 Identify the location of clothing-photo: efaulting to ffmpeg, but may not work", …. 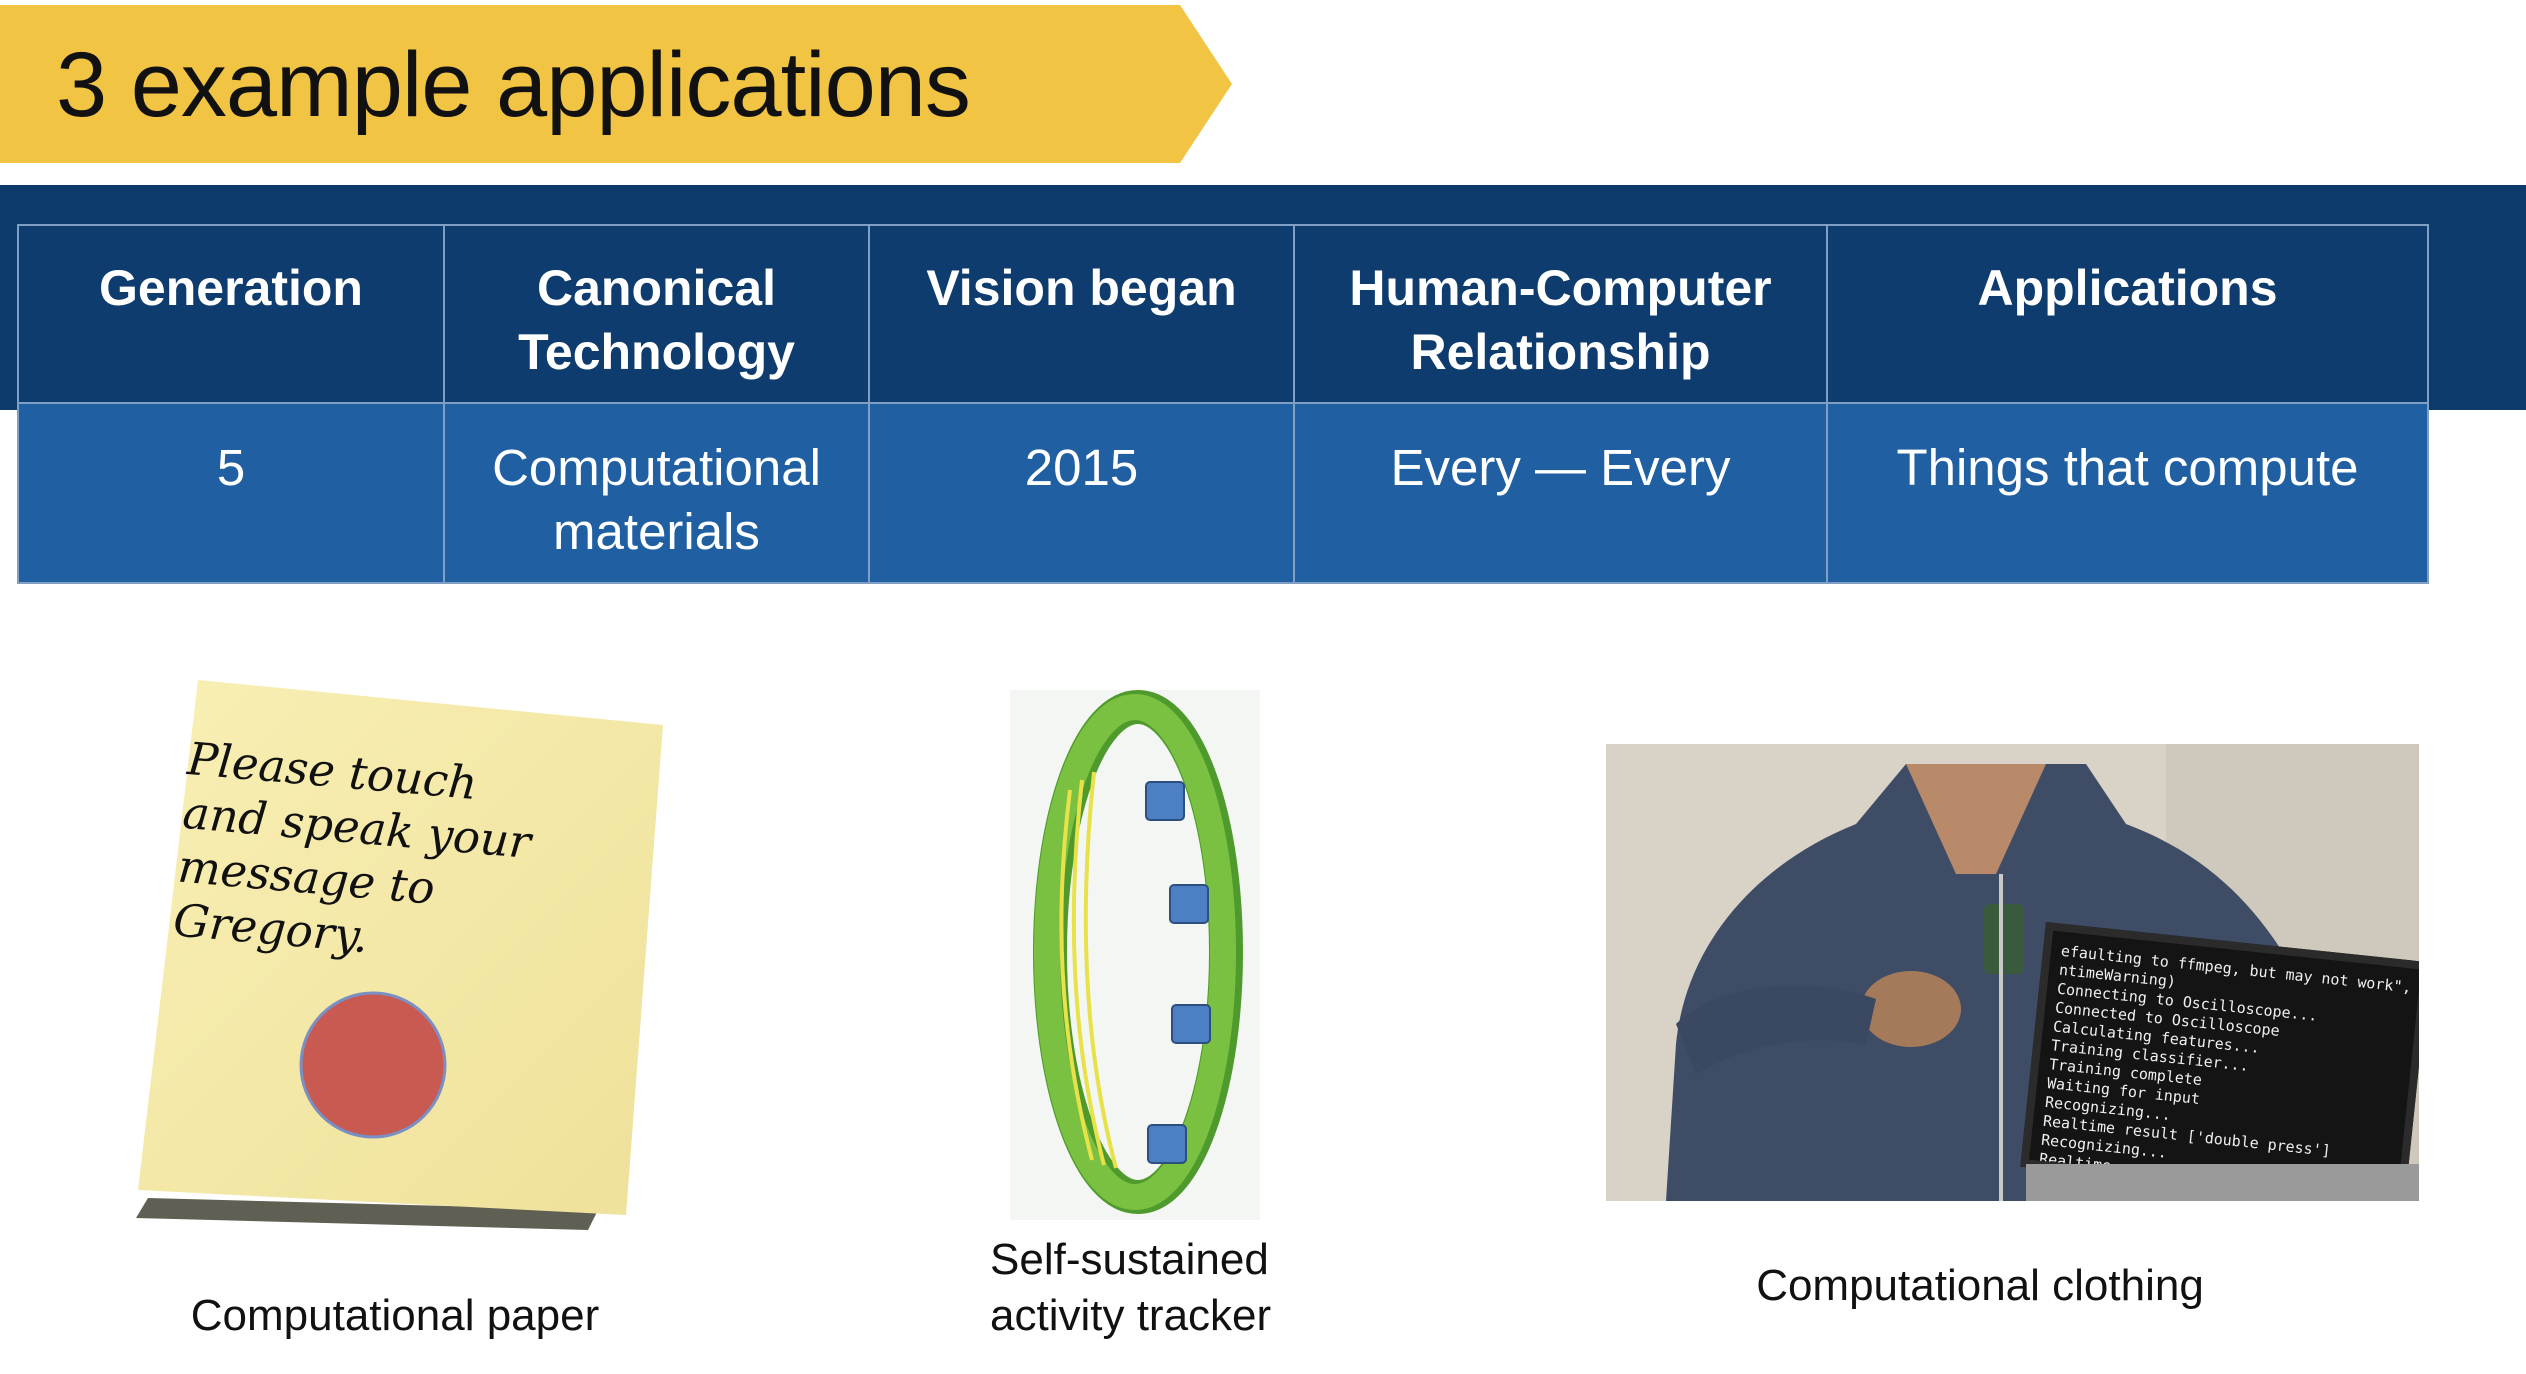
(2012, 972).